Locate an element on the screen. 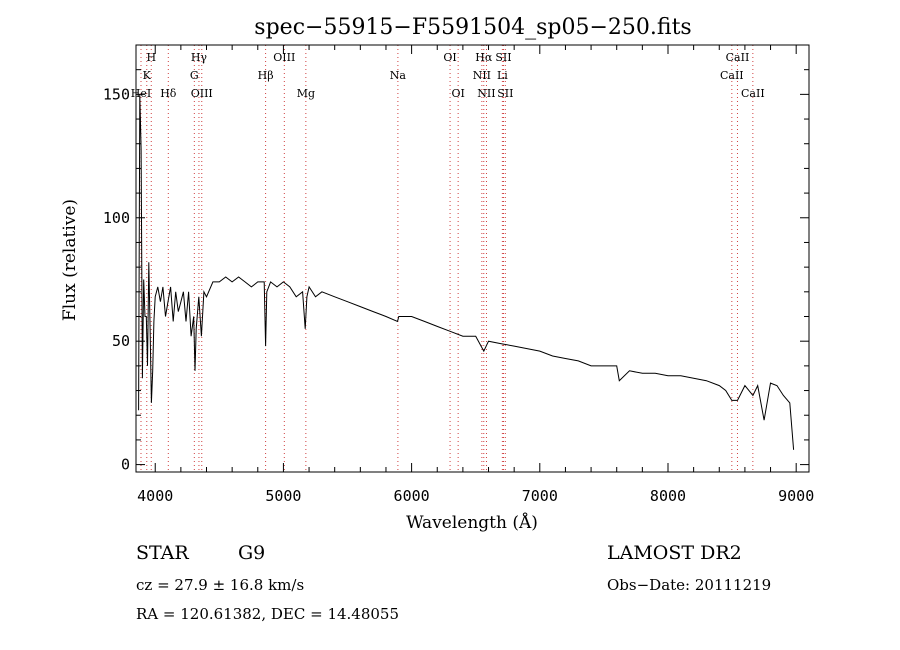 The width and height of the screenshot is (900, 650). observation-date: Obs−Date: 20111219 is located at coordinates (689, 585).